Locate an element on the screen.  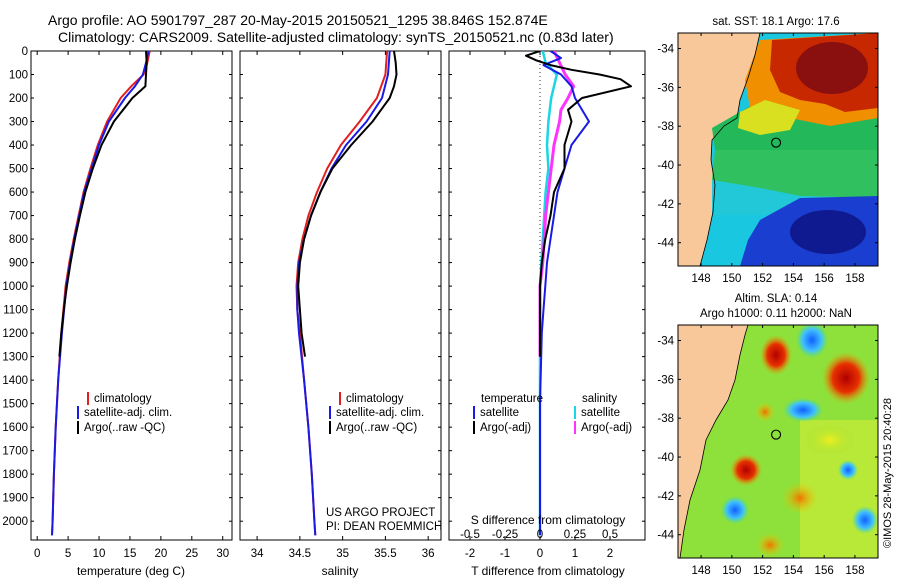
salinity-tick-label: 35.5 is located at coordinates (385, 554).